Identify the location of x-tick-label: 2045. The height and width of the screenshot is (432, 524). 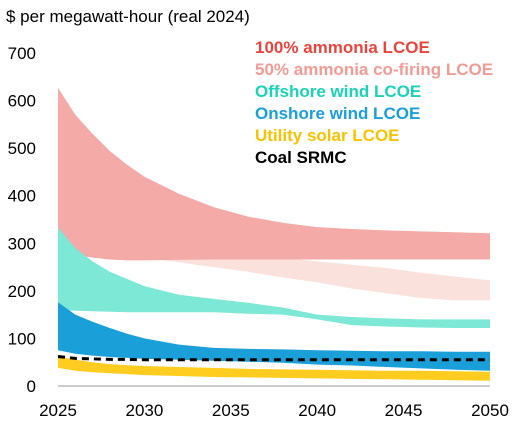
(404, 410).